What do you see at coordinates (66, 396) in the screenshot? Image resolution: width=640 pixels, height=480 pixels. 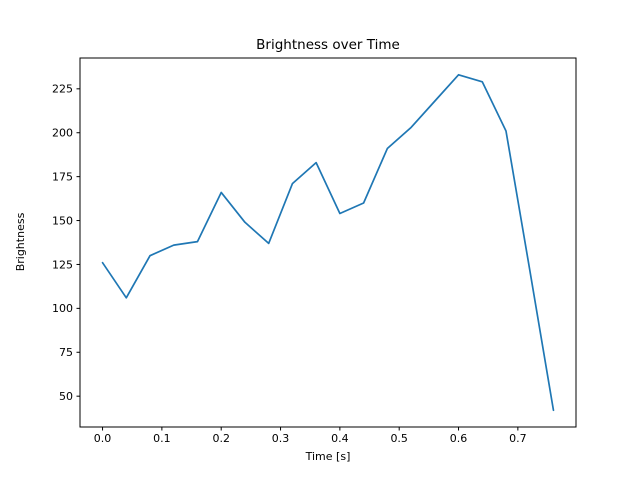 I see `y-tick-label: 50` at bounding box center [66, 396].